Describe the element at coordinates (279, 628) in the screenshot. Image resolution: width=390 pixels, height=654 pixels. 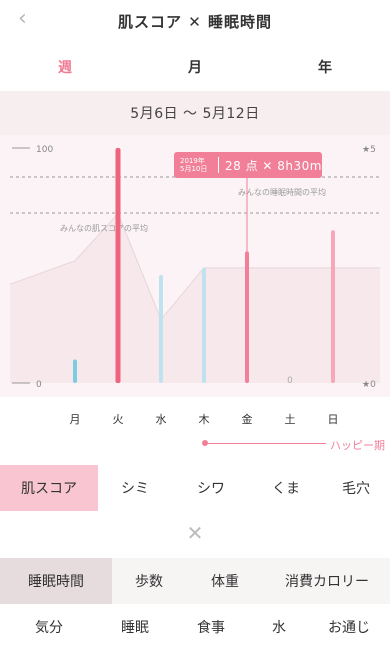
I see `tab-water: 水` at that location.